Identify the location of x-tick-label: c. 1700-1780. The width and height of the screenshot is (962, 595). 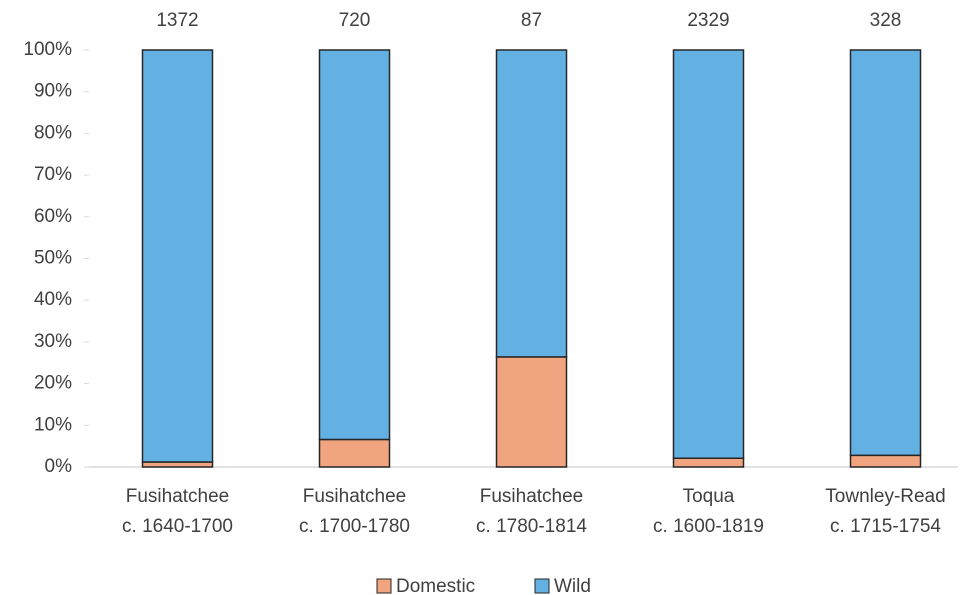
(354, 526).